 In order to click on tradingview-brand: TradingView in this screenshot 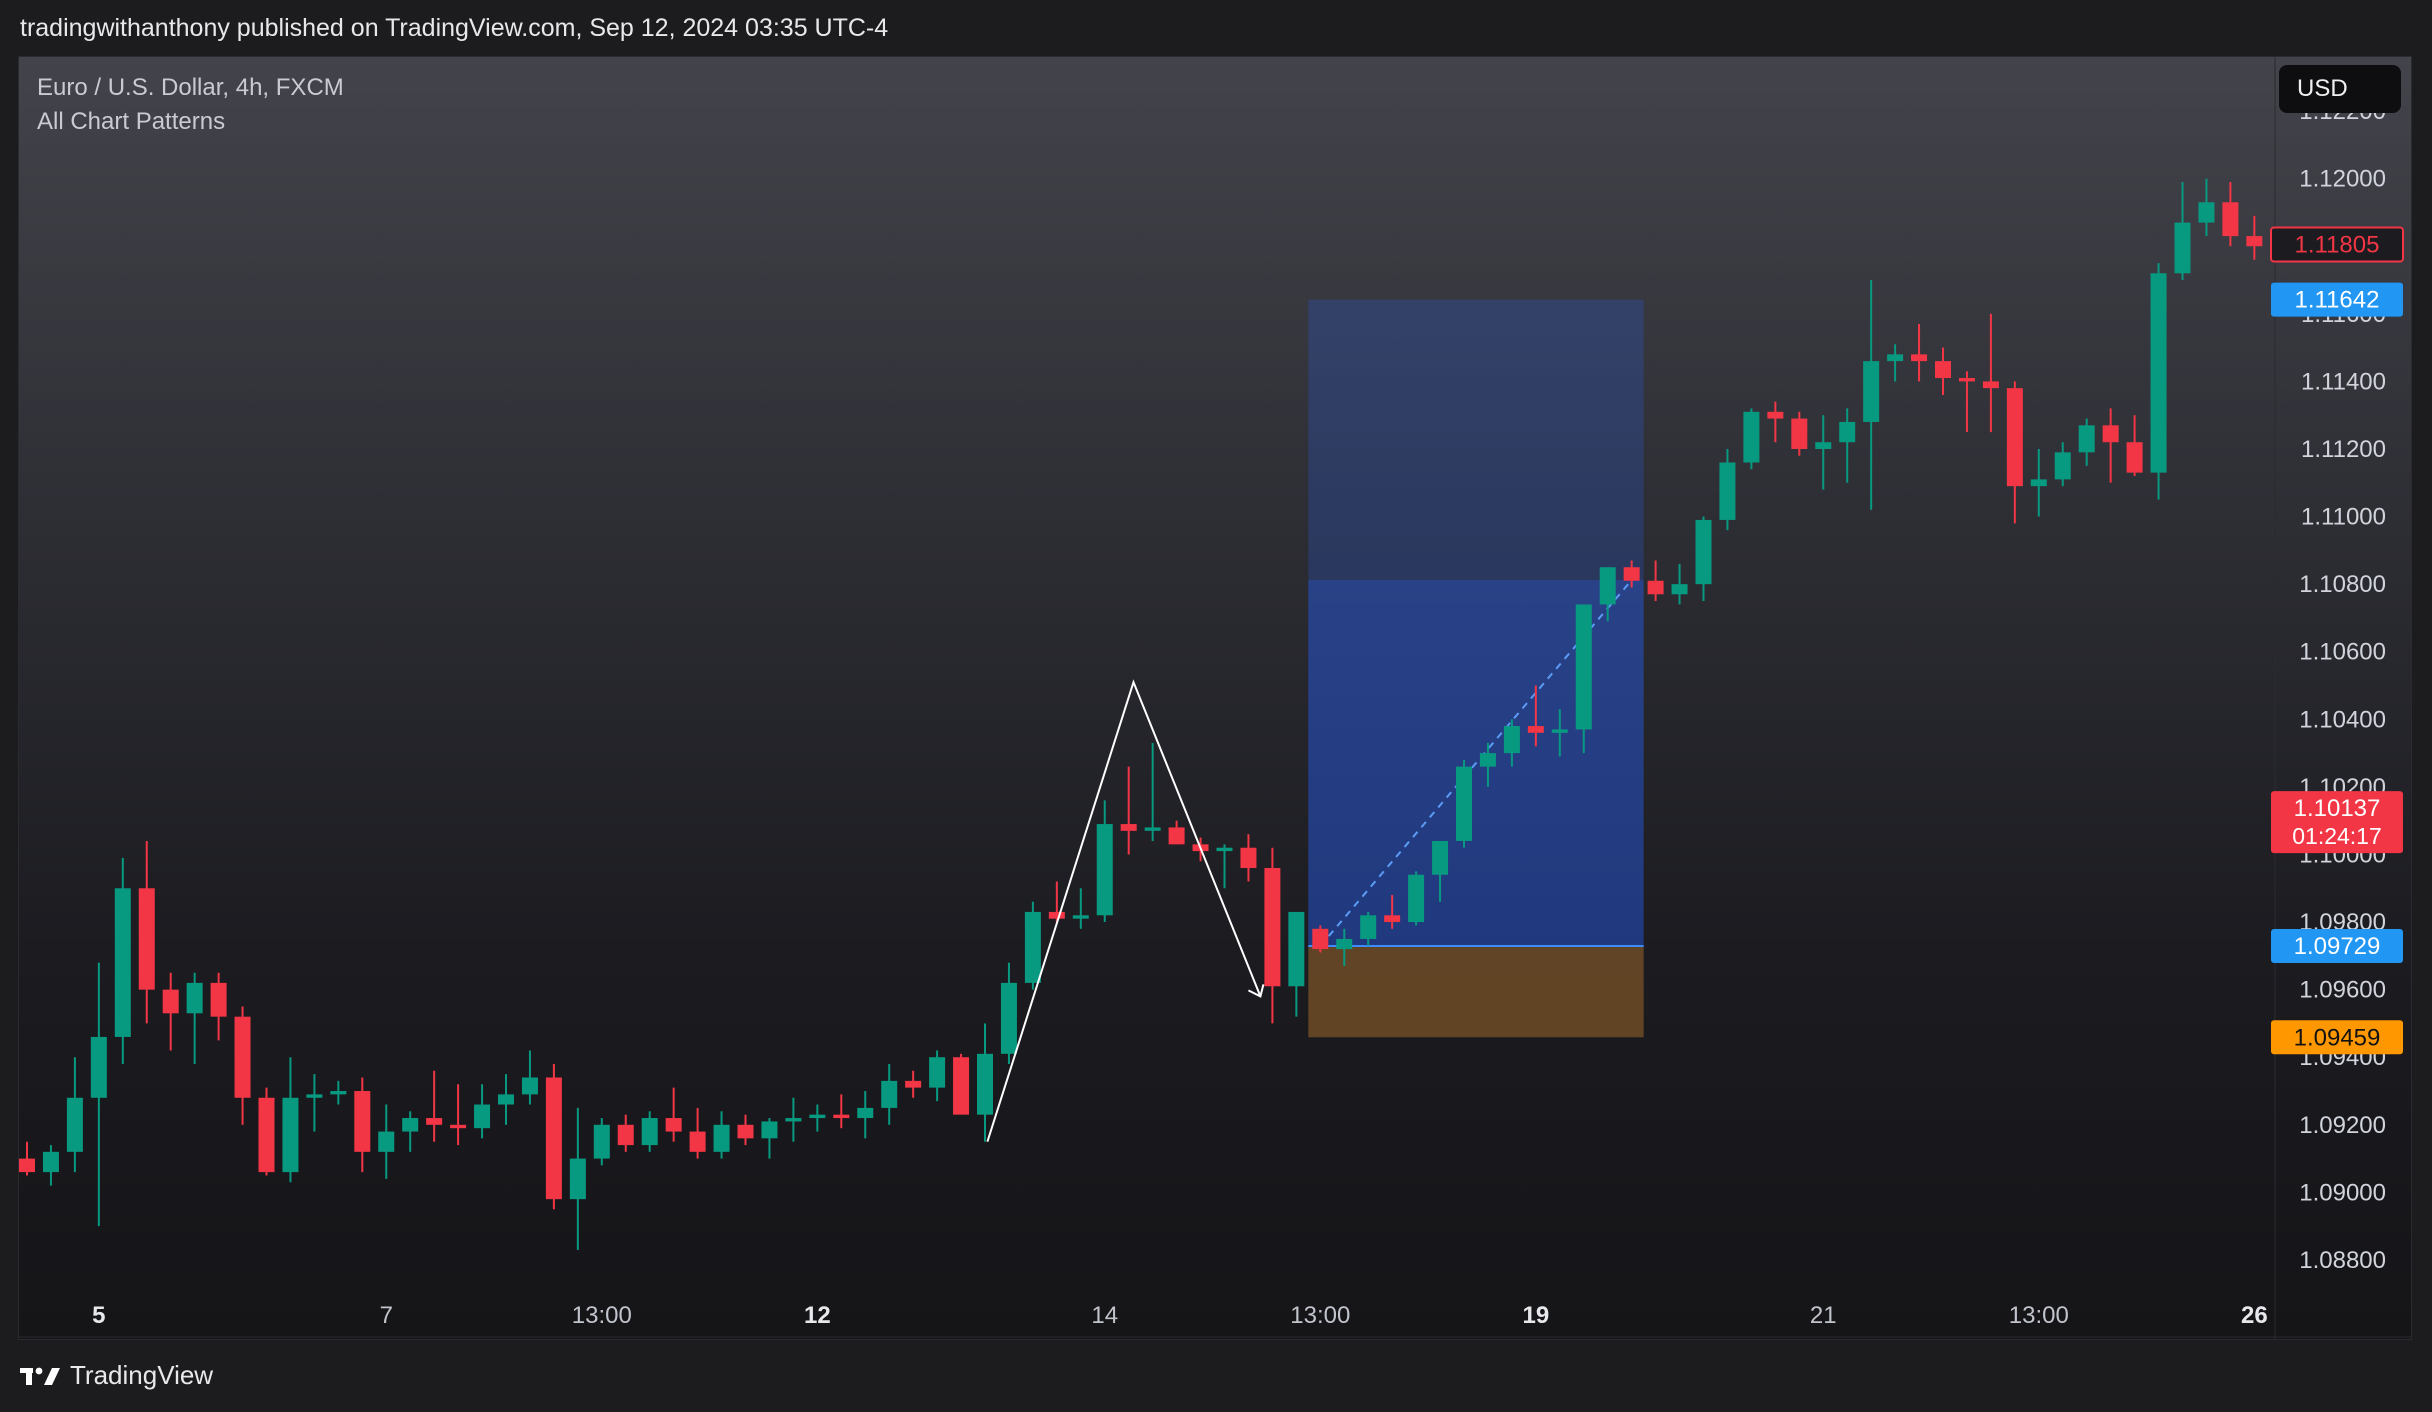, I will do `click(116, 1375)`.